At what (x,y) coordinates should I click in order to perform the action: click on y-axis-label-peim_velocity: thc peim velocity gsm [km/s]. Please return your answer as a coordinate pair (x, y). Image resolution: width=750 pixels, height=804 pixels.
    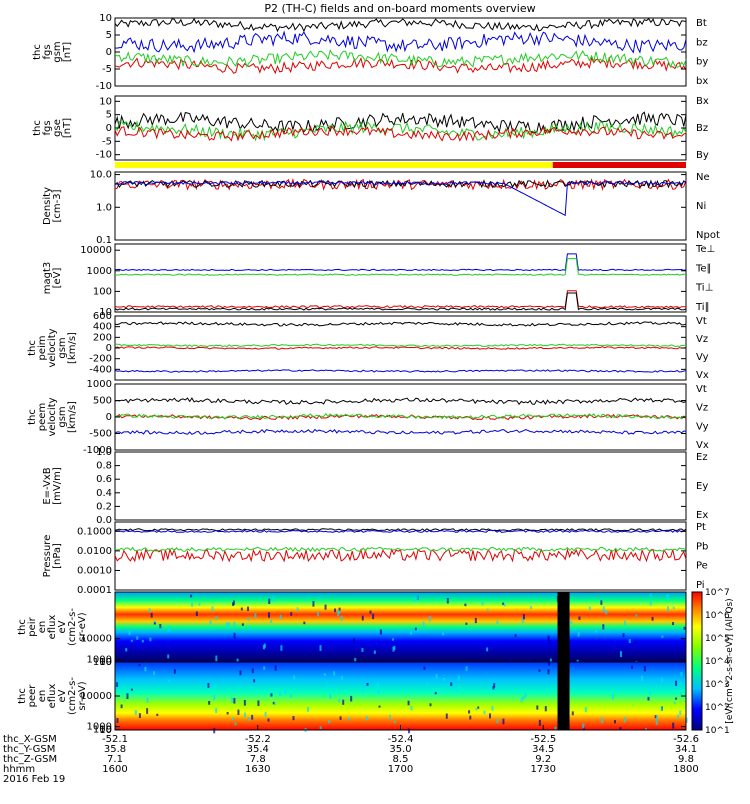
    Looking at the image, I should click on (52, 347).